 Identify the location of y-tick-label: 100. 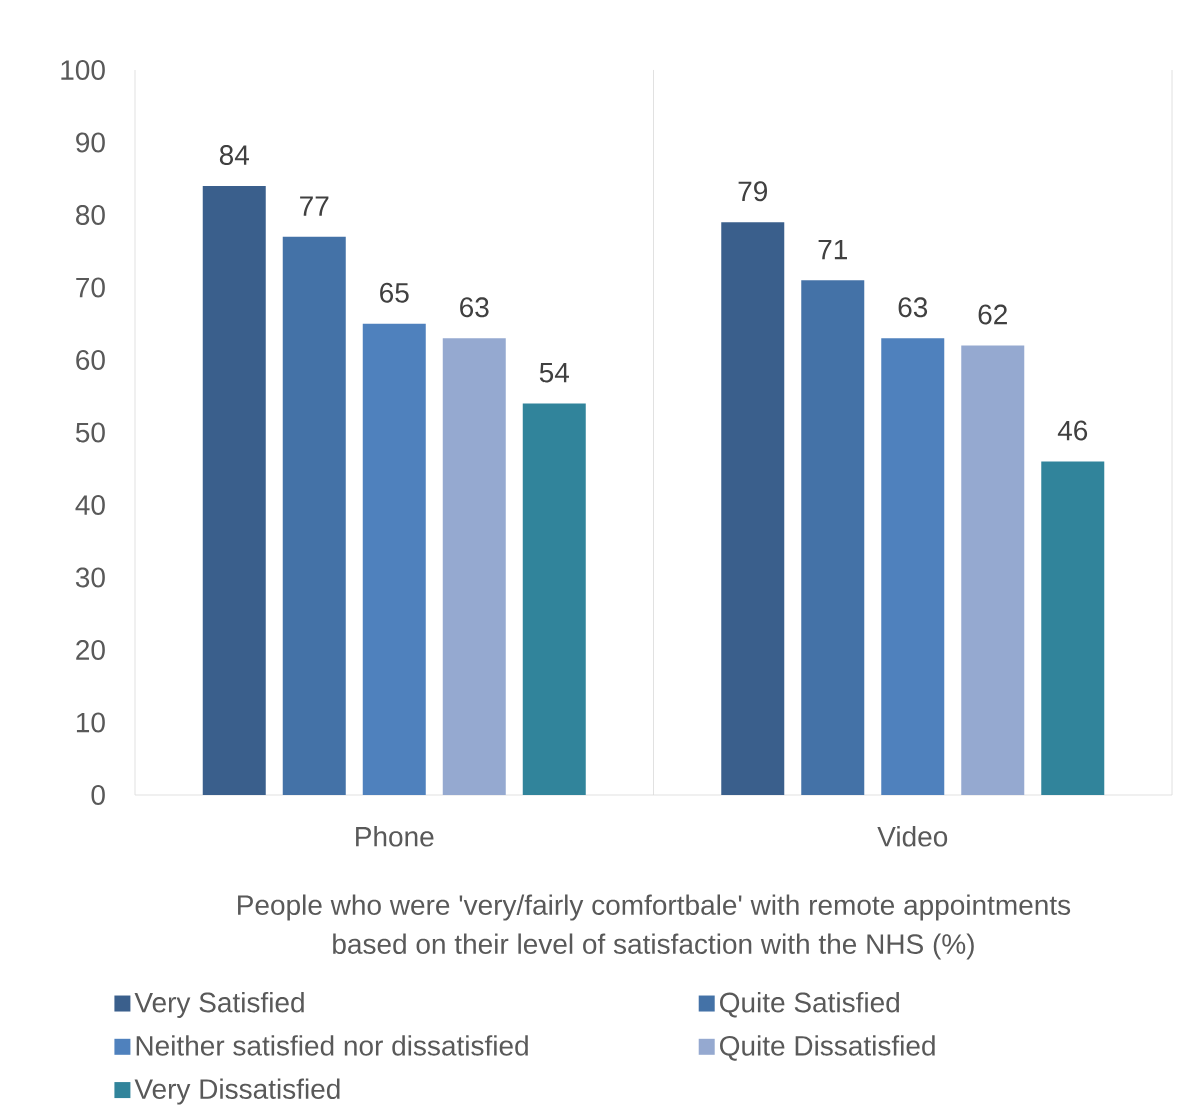
(83, 70).